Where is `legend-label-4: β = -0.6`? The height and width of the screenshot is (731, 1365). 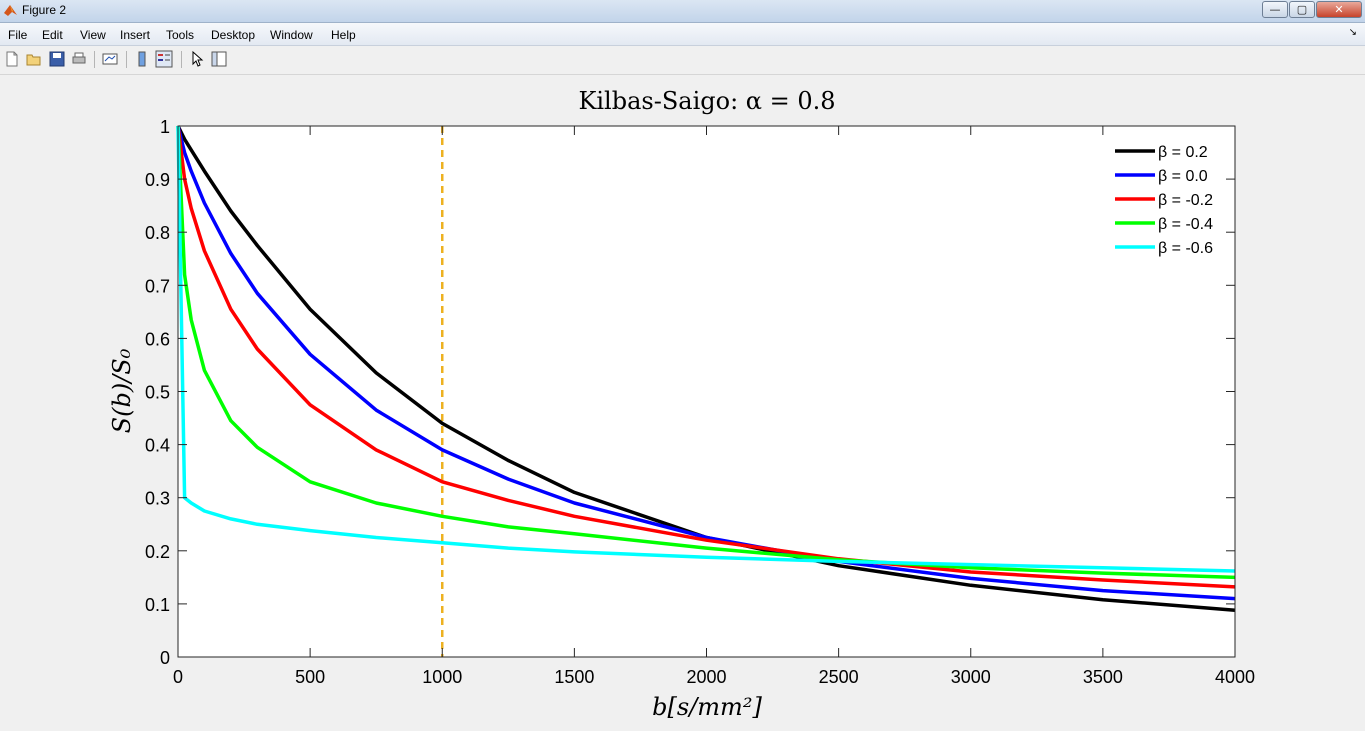
legend-label-4: β = -0.6 is located at coordinates (1185, 248).